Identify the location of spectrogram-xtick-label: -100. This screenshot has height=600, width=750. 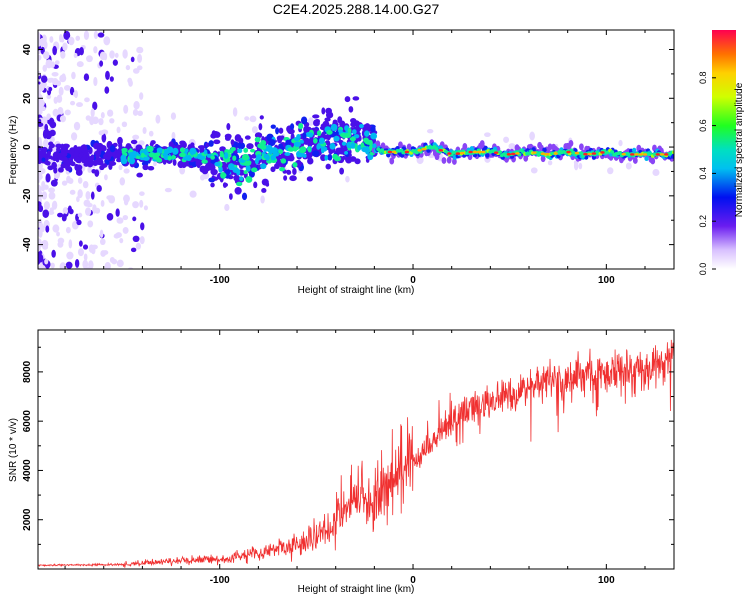
(220, 280).